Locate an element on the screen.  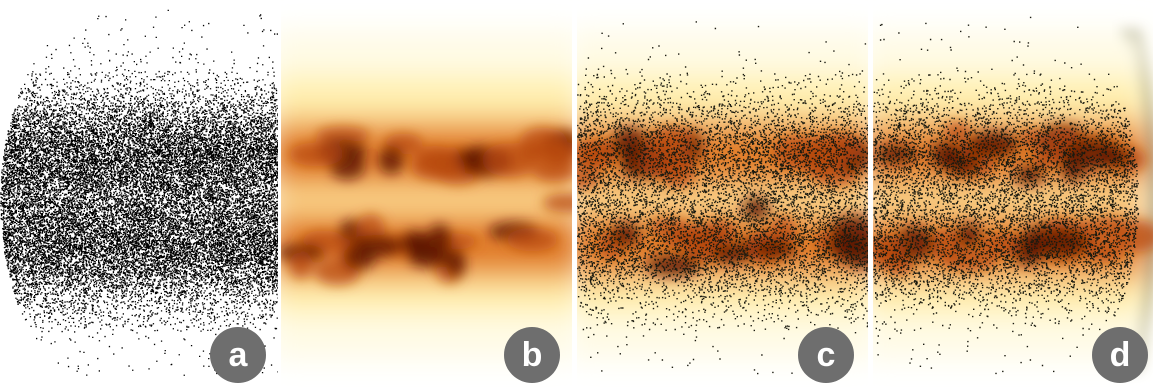
density-texture is located at coordinates (426, 206).